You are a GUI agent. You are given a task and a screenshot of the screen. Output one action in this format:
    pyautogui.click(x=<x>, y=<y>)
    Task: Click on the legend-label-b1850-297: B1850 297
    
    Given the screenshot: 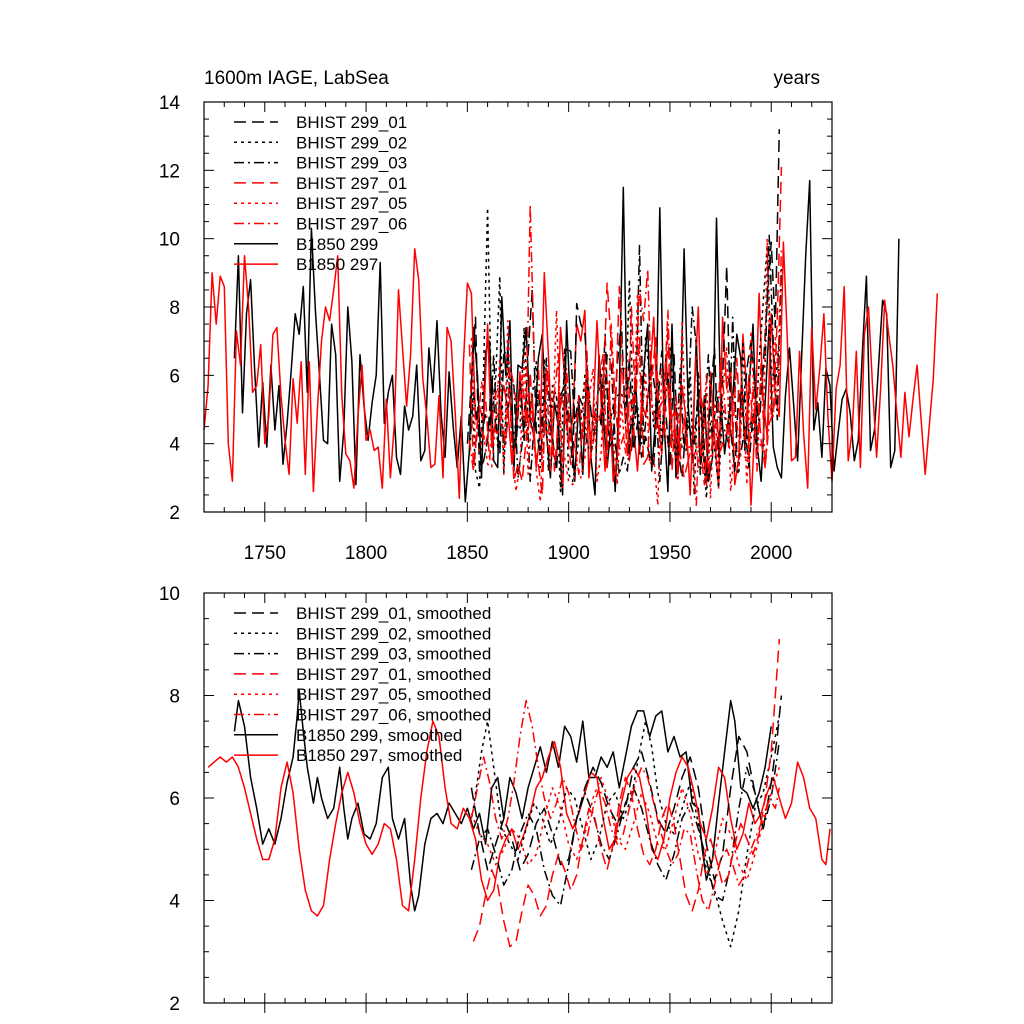 What is the action you would take?
    pyautogui.click(x=337, y=264)
    